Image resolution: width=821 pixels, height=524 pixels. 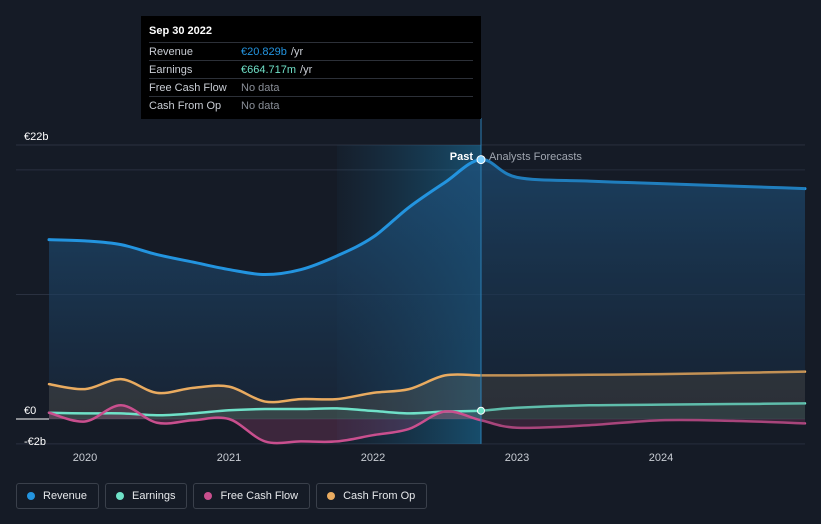 I want to click on tooltip-label: Revenue, so click(x=171, y=51).